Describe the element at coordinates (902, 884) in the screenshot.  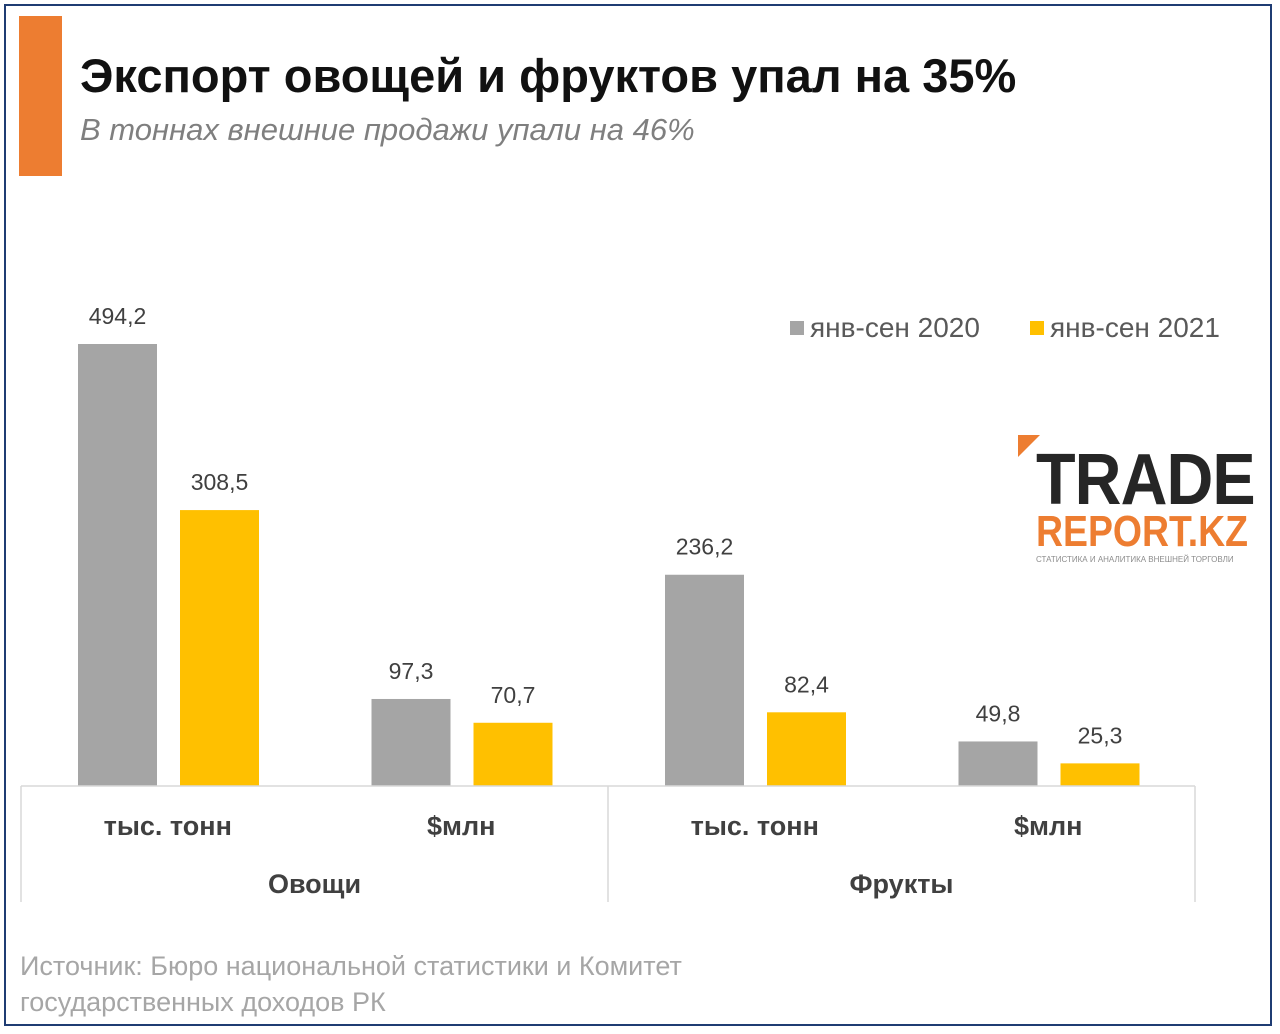
I see `group-label-2: Фрукты` at that location.